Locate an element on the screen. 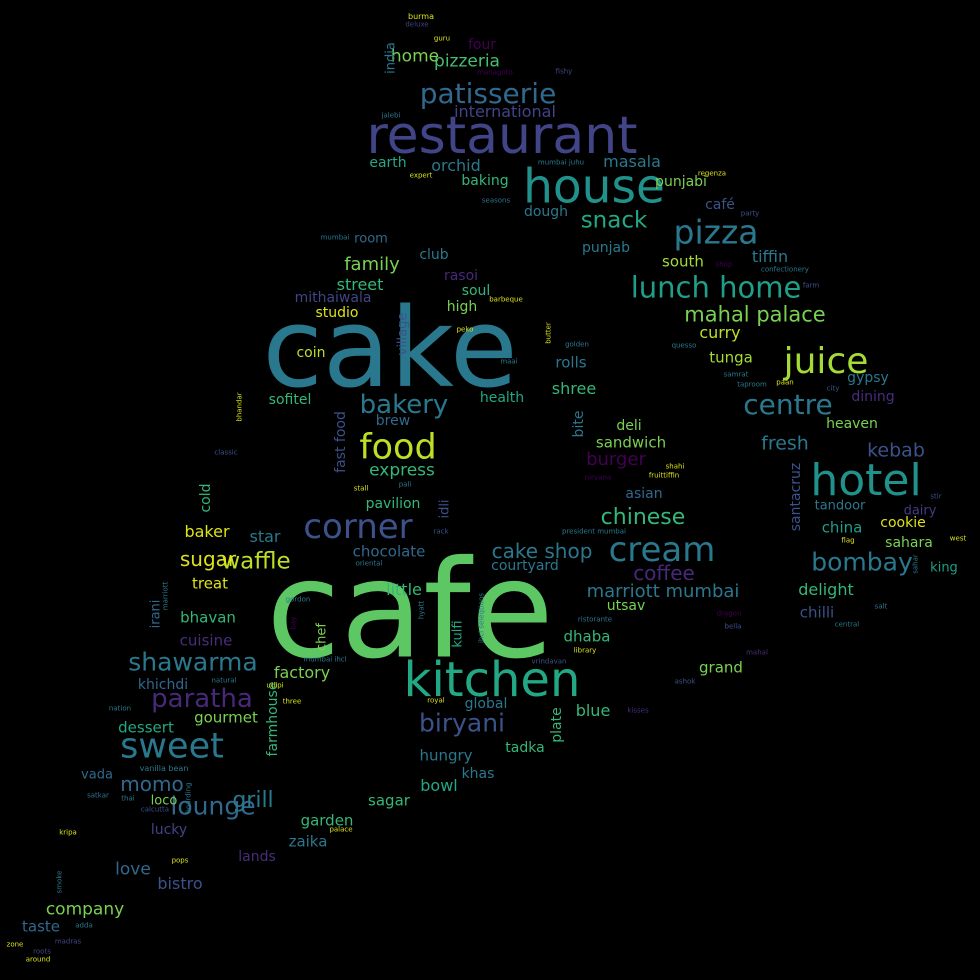 The image size is (980, 980). word-lounge: lounge is located at coordinates (213, 806).